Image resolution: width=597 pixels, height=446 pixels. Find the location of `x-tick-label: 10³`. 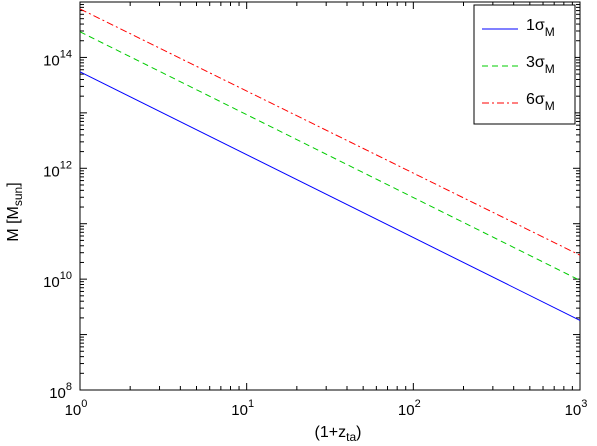

x-tick-label: 10³ is located at coordinates (576, 408).